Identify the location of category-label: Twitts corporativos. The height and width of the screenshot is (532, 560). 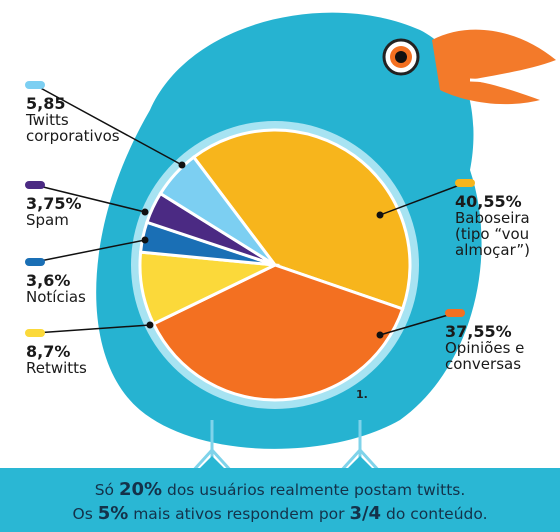
(73, 128).